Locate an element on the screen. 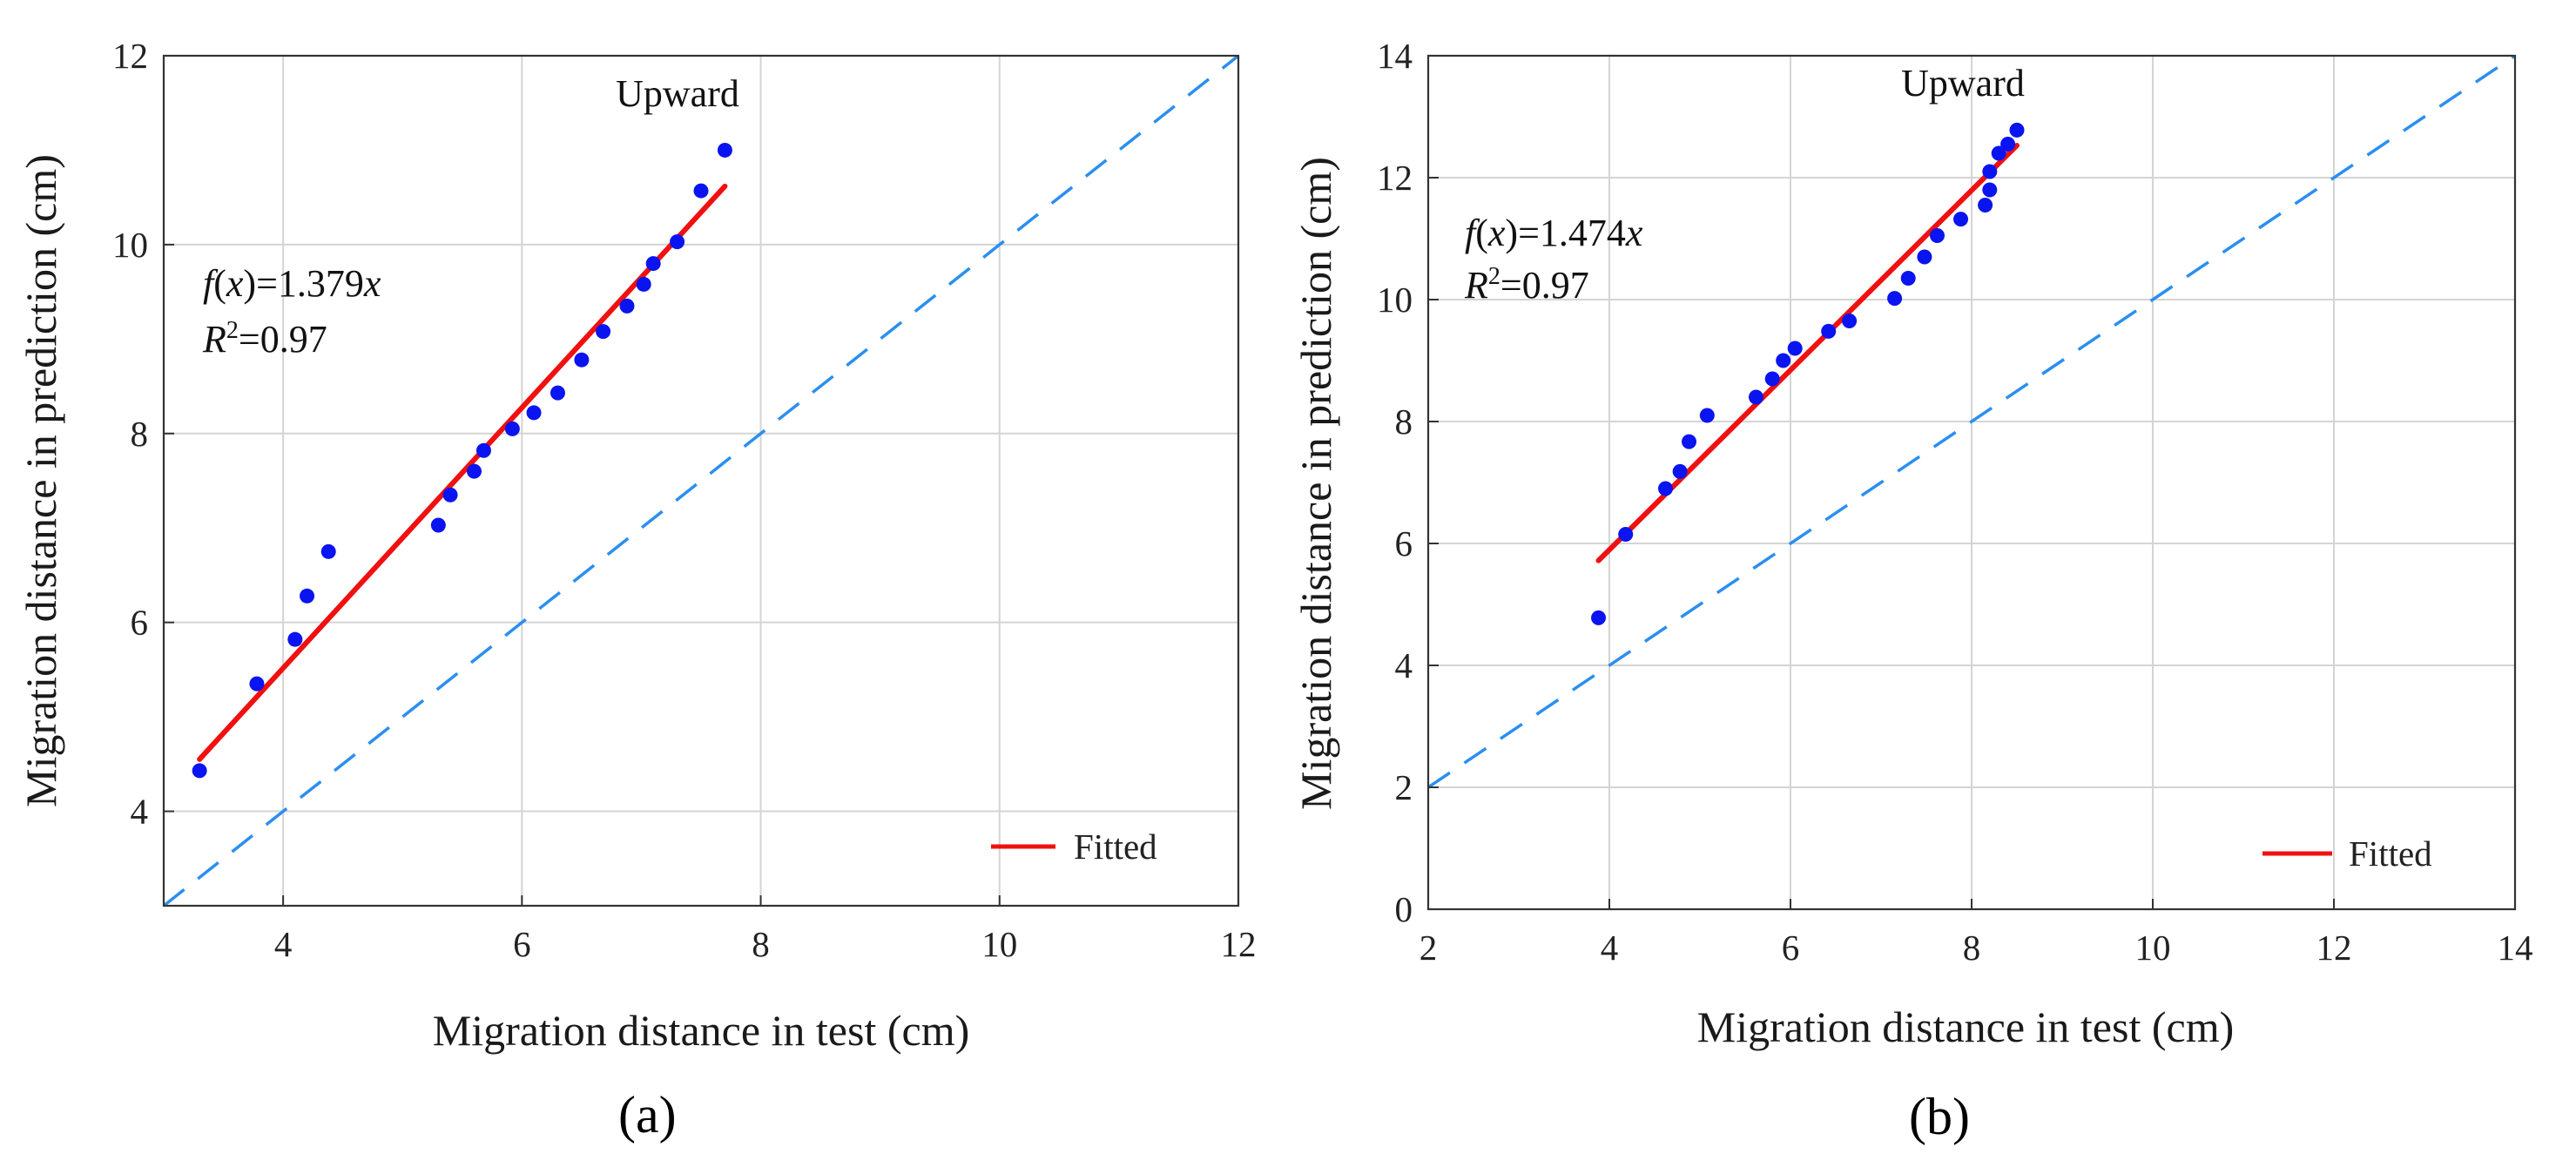  x-tick-label: 2 is located at coordinates (1428, 948).